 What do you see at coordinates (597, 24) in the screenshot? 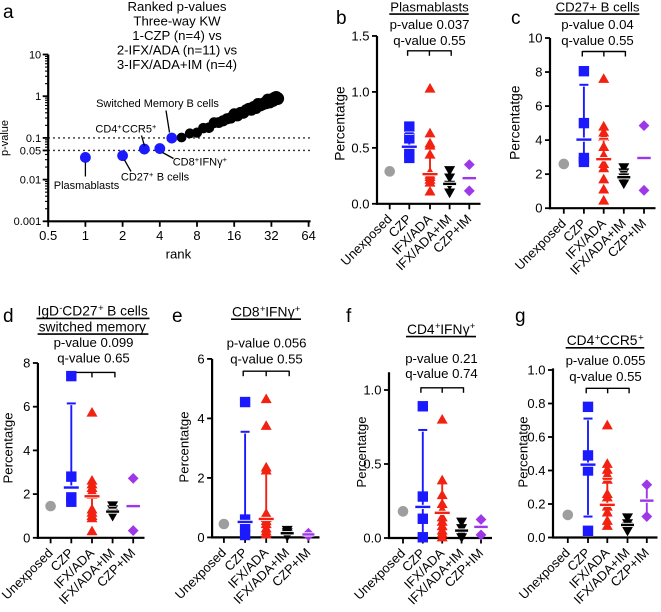
I see `svg-text: p-value 0.04` at bounding box center [597, 24].